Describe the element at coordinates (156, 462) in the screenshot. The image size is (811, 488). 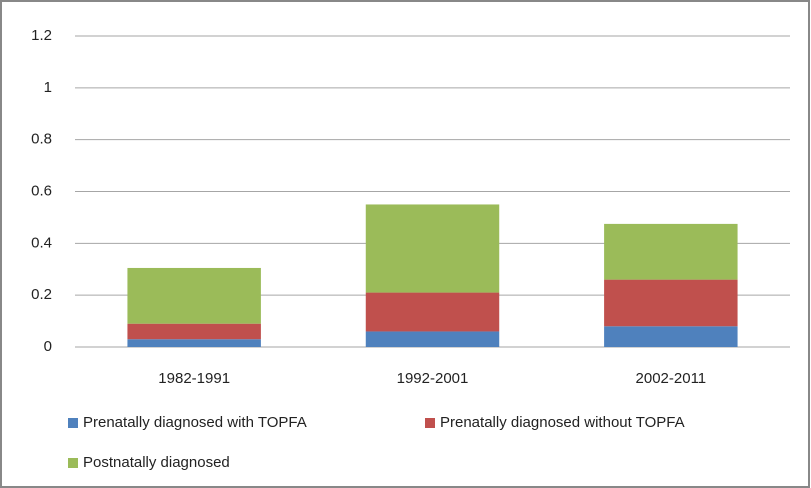
I see `legend-label: Postnatally diagnosed` at that location.